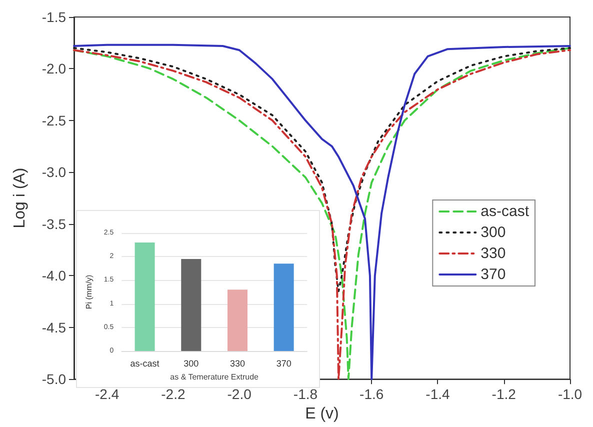  I want to click on y-axis-title: Pi (mm/y), so click(89, 292).